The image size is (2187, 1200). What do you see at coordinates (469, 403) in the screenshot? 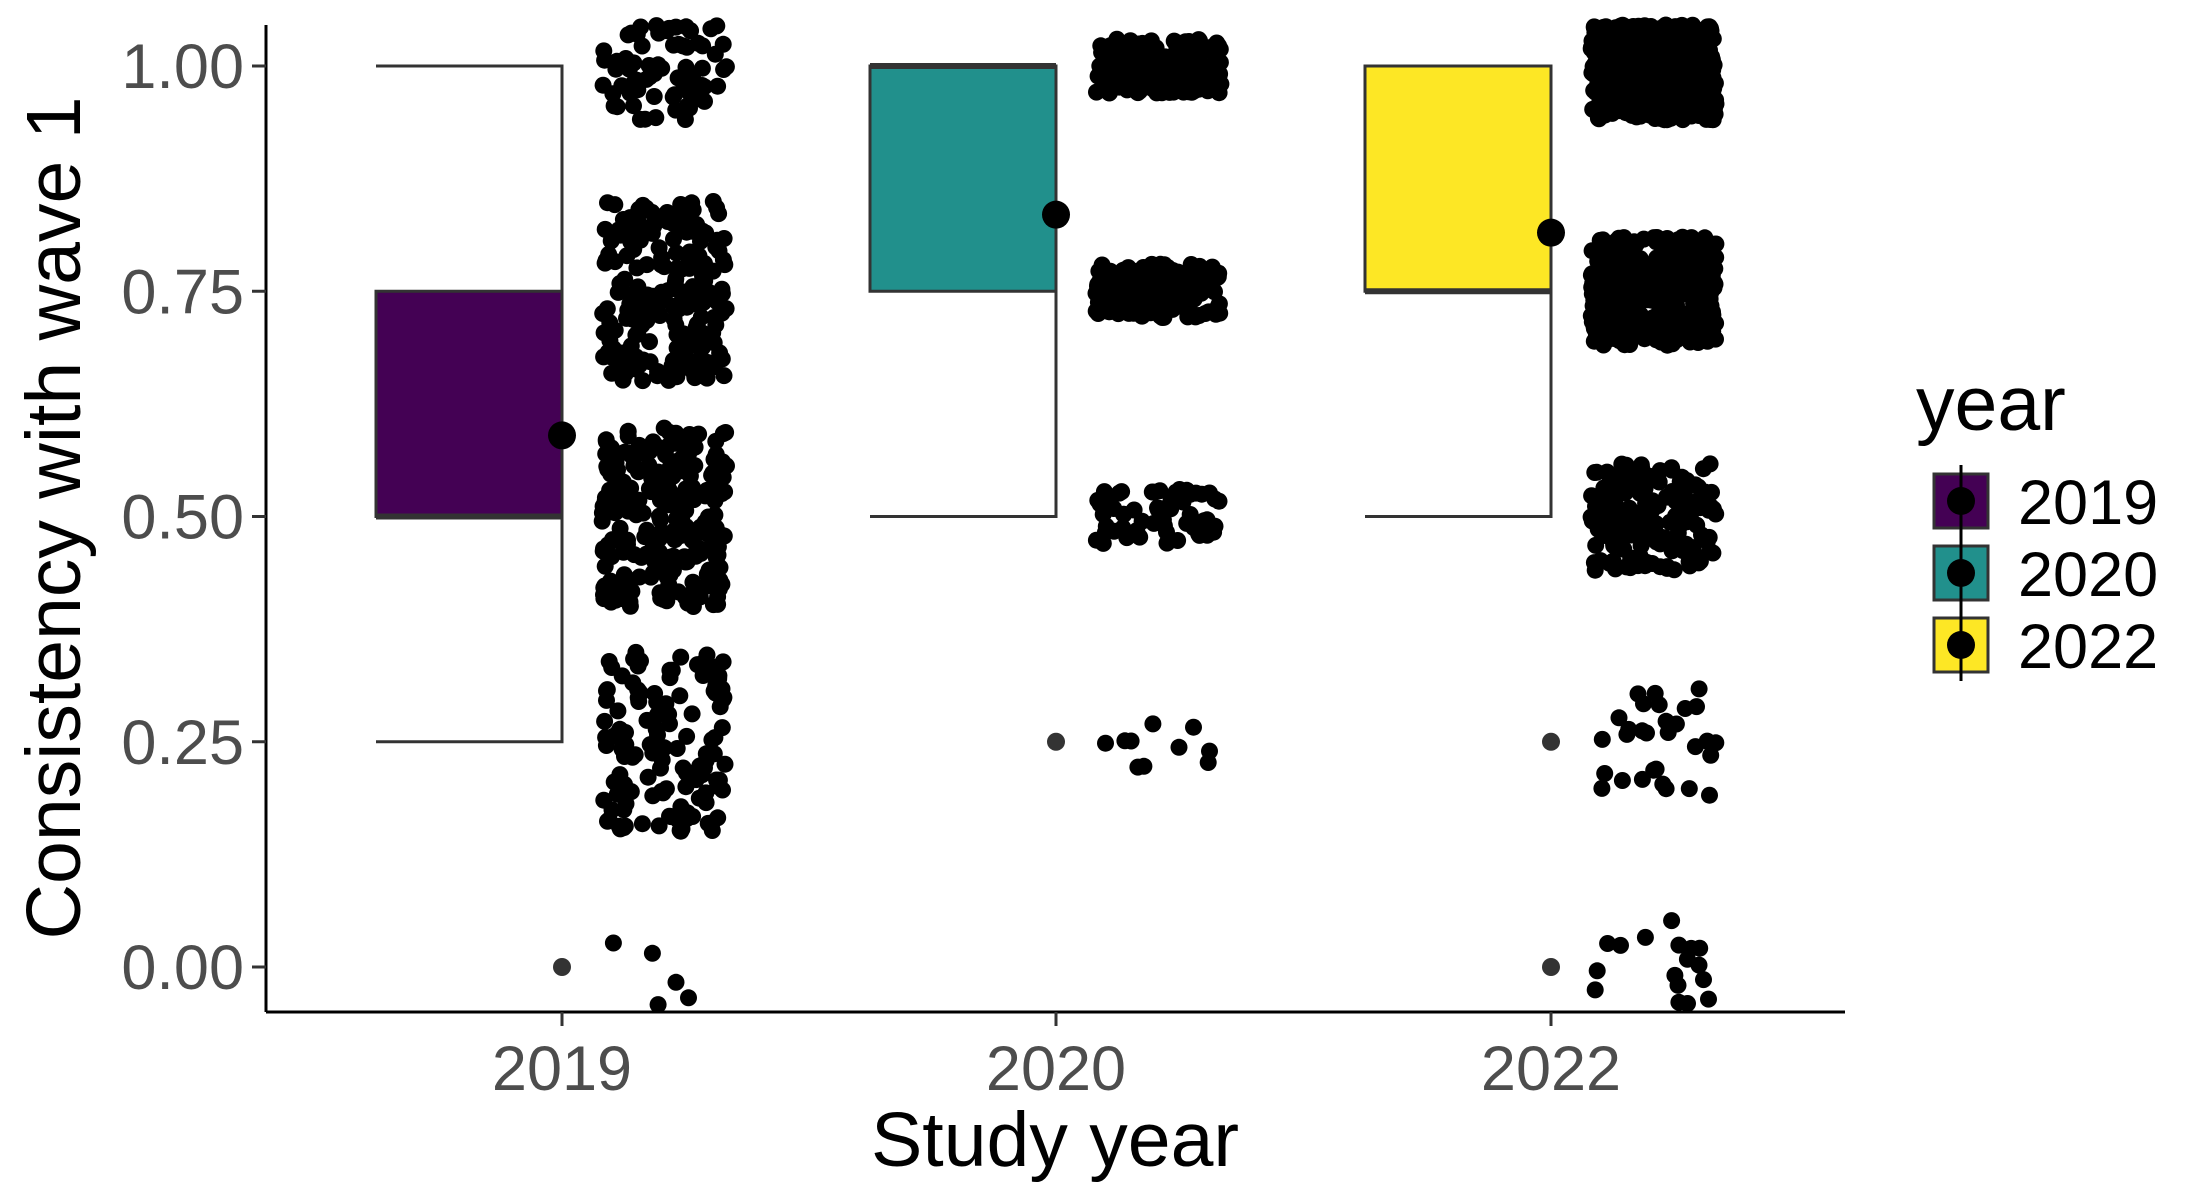
I see `box-2019` at bounding box center [469, 403].